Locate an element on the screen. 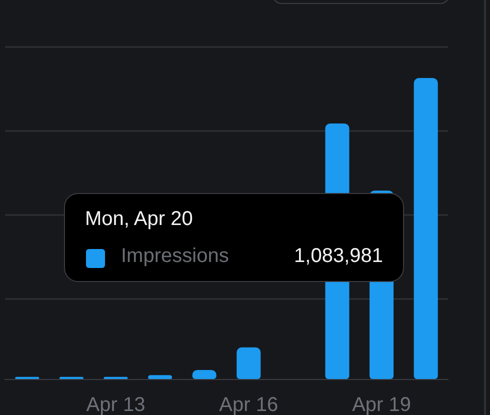 This screenshot has width=490, height=415. annotation: Mon, Apr 20 is located at coordinates (139, 219).